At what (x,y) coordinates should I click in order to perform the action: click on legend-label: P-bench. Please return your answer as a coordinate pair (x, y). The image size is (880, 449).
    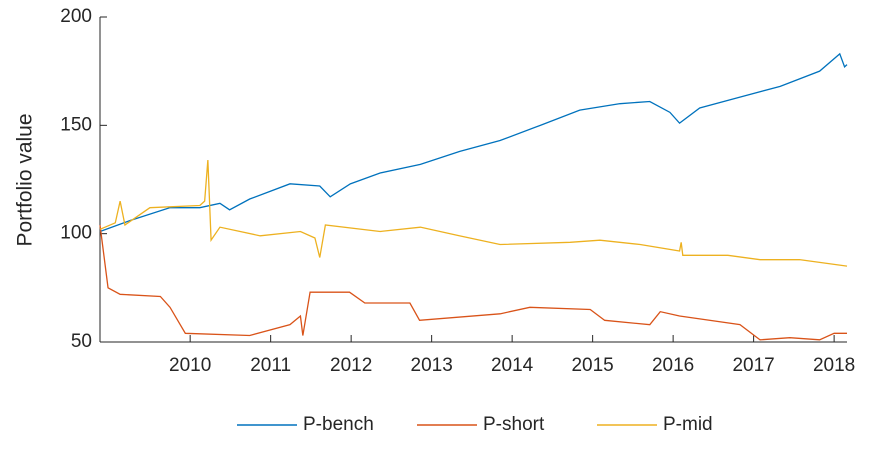
    Looking at the image, I should click on (338, 424).